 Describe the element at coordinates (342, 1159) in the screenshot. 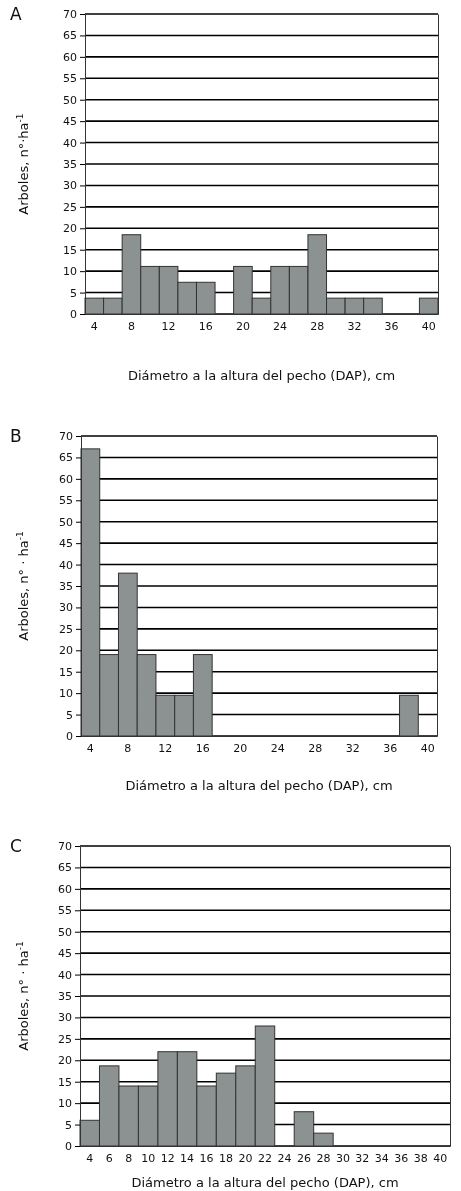

I see `x-tick-label: 30` at that location.